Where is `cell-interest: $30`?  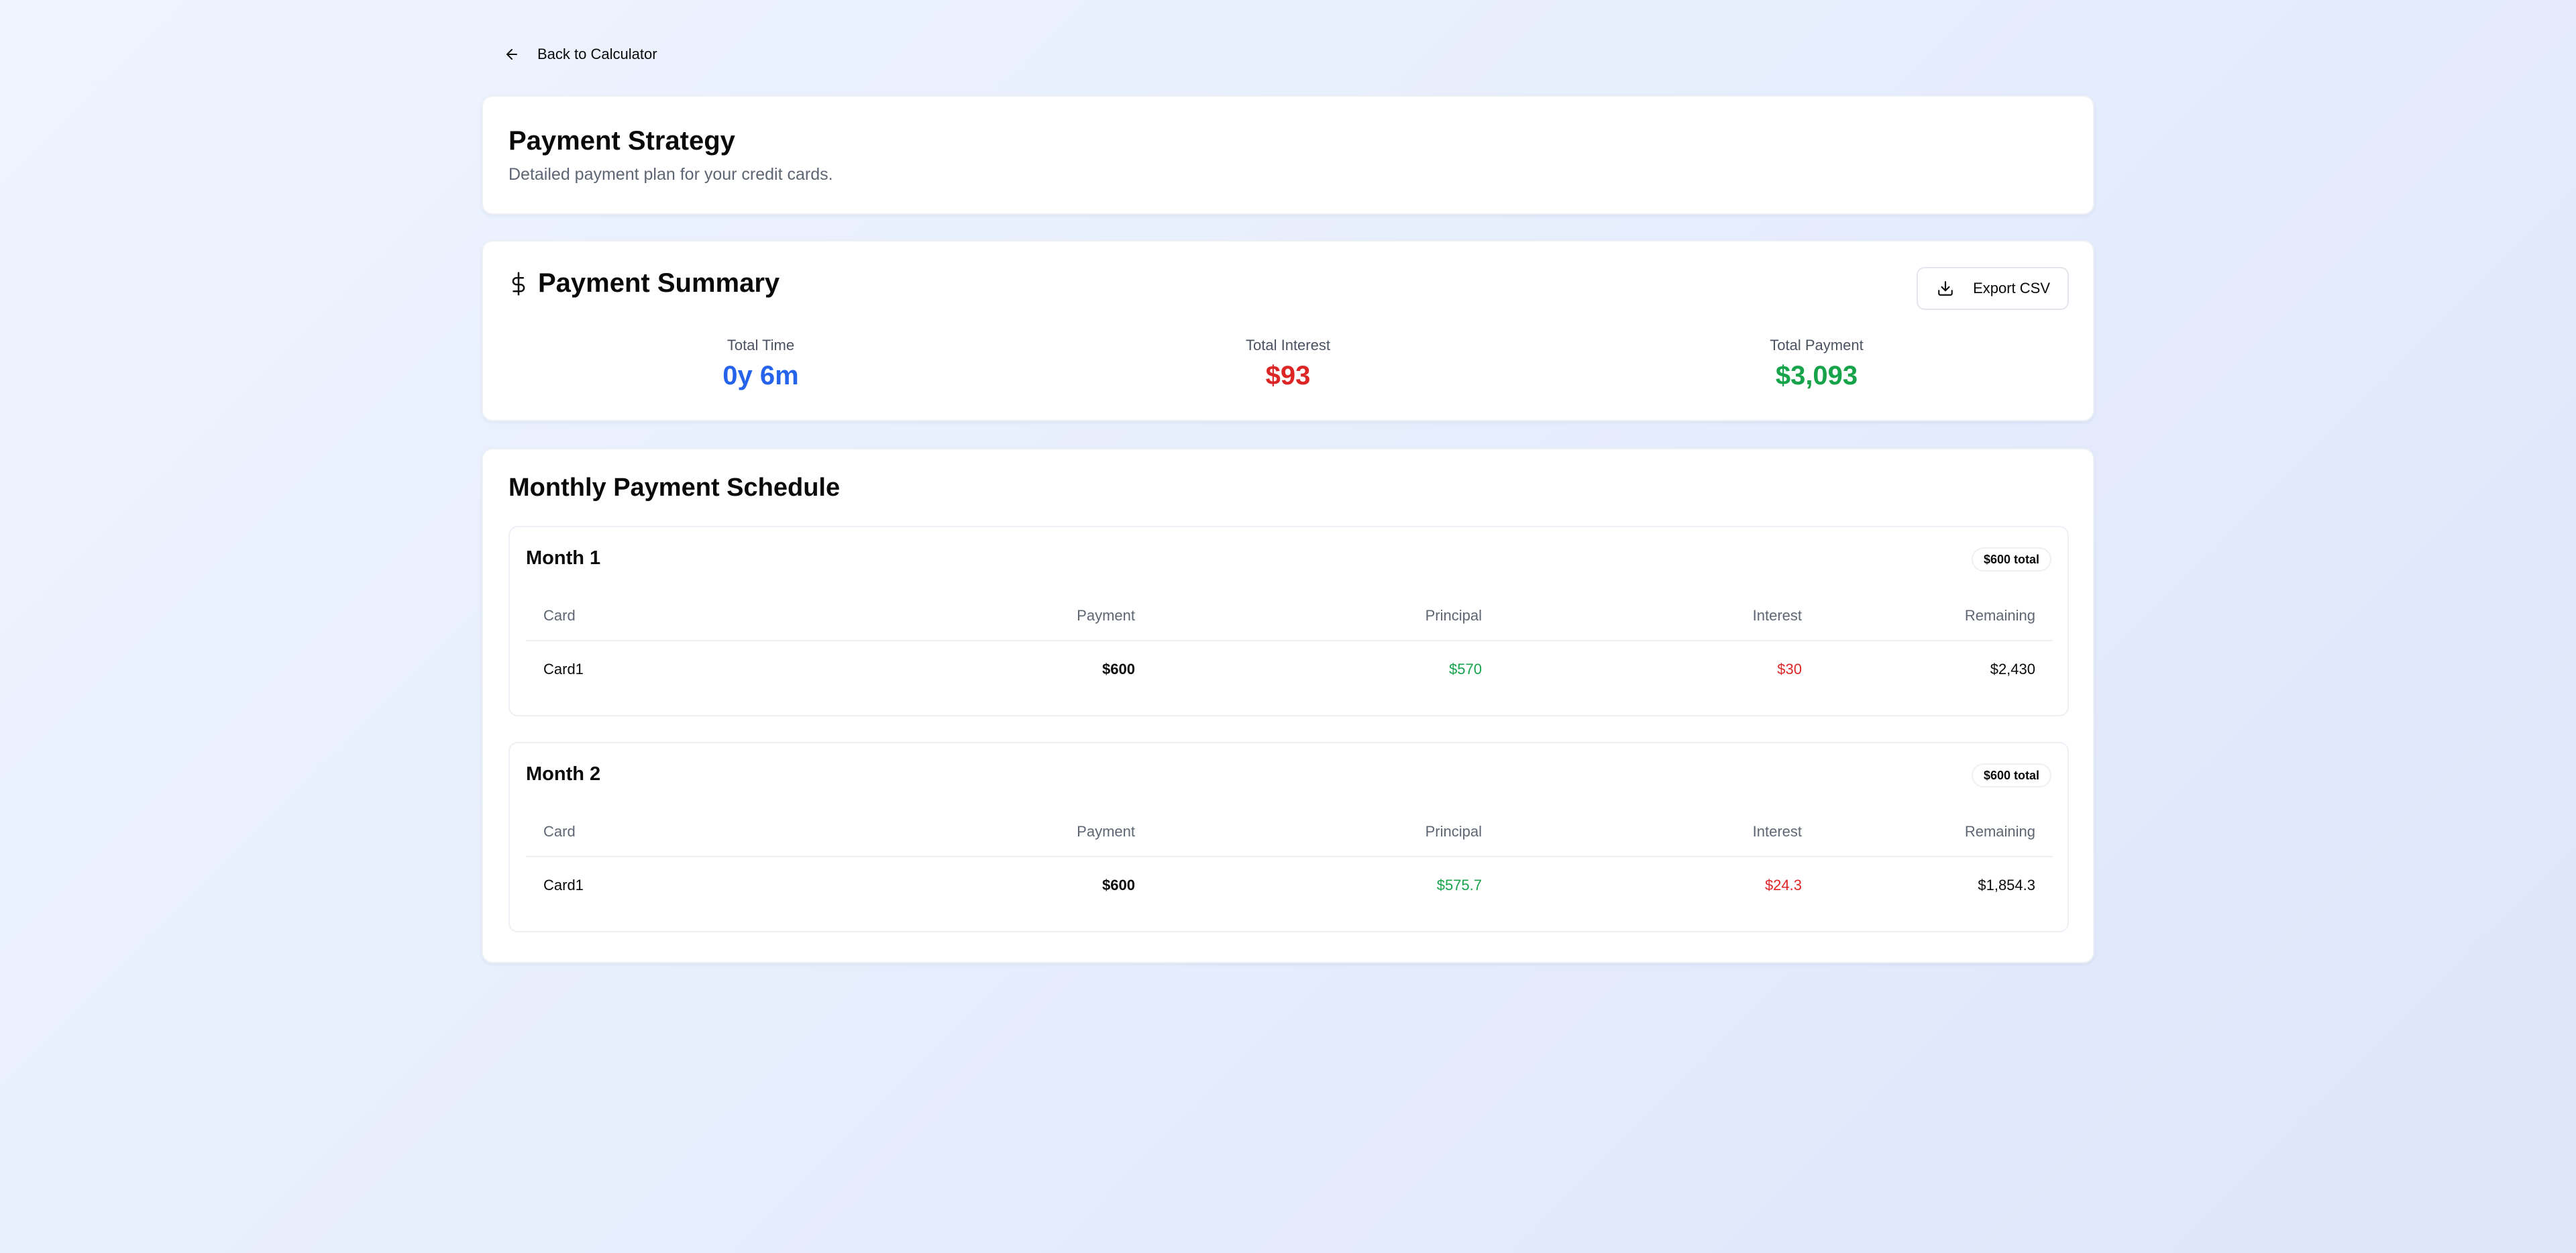 cell-interest: $30 is located at coordinates (1789, 669).